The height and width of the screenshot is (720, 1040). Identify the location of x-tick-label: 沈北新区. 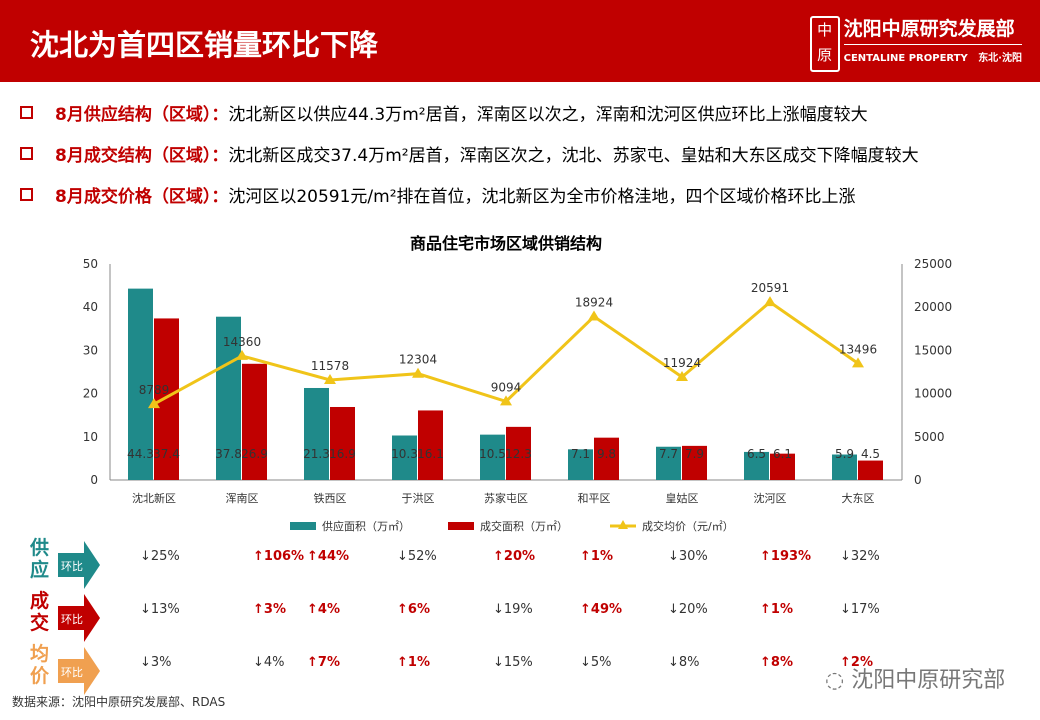
(154, 498).